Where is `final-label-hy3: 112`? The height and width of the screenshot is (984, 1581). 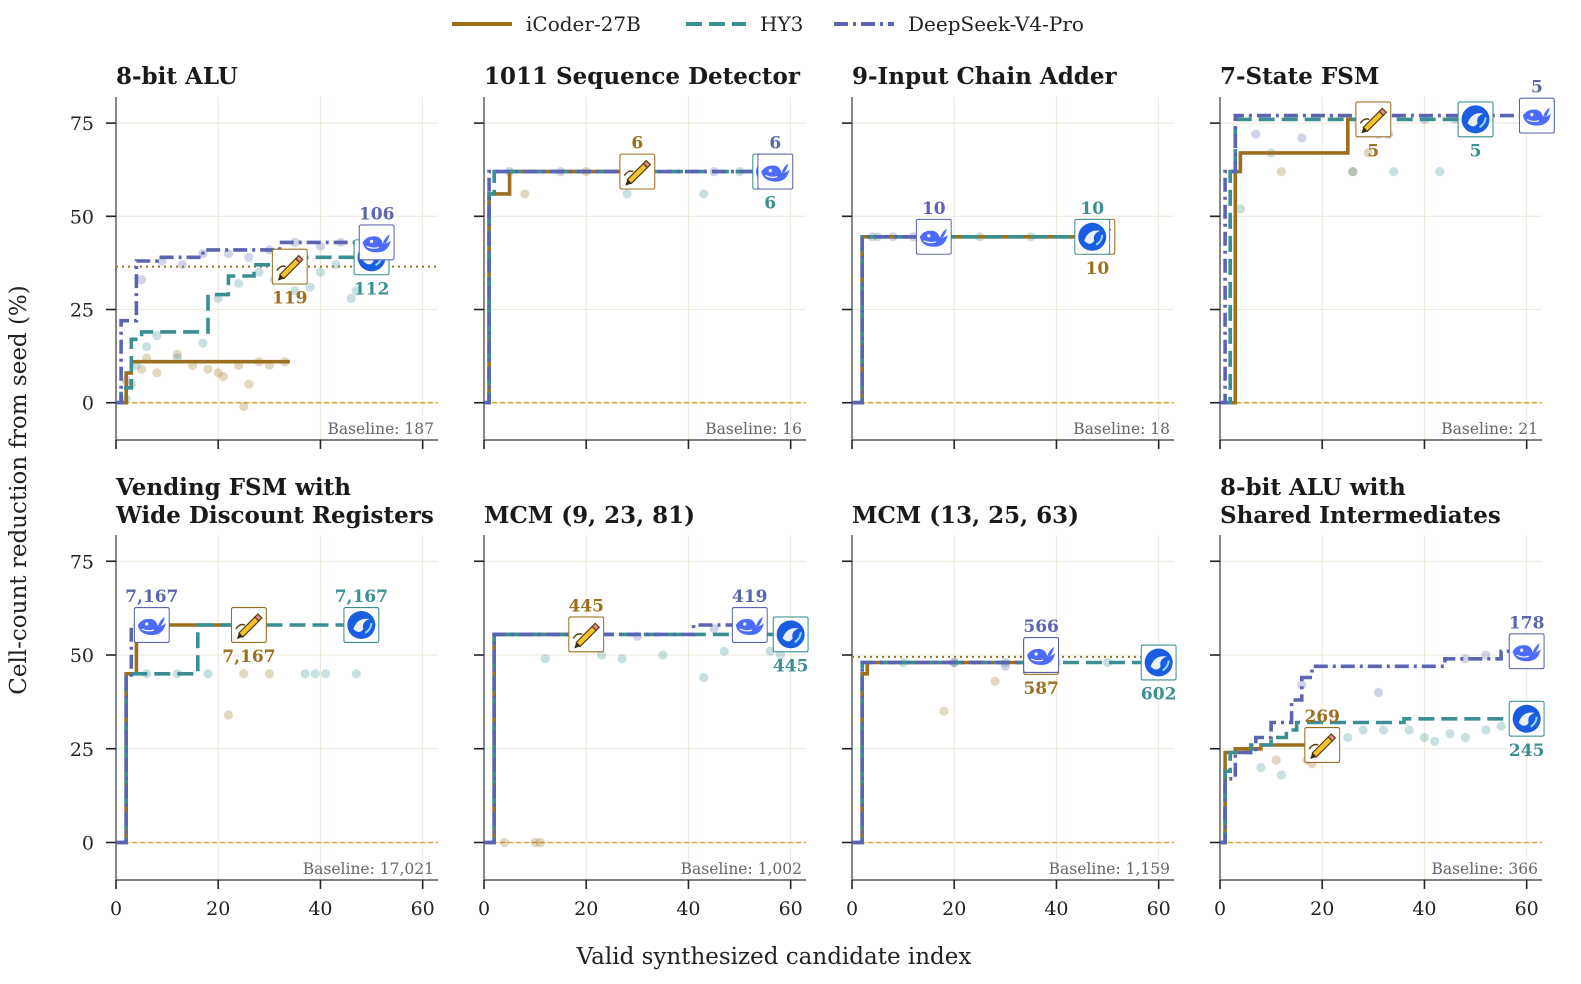
final-label-hy3: 112 is located at coordinates (372, 289).